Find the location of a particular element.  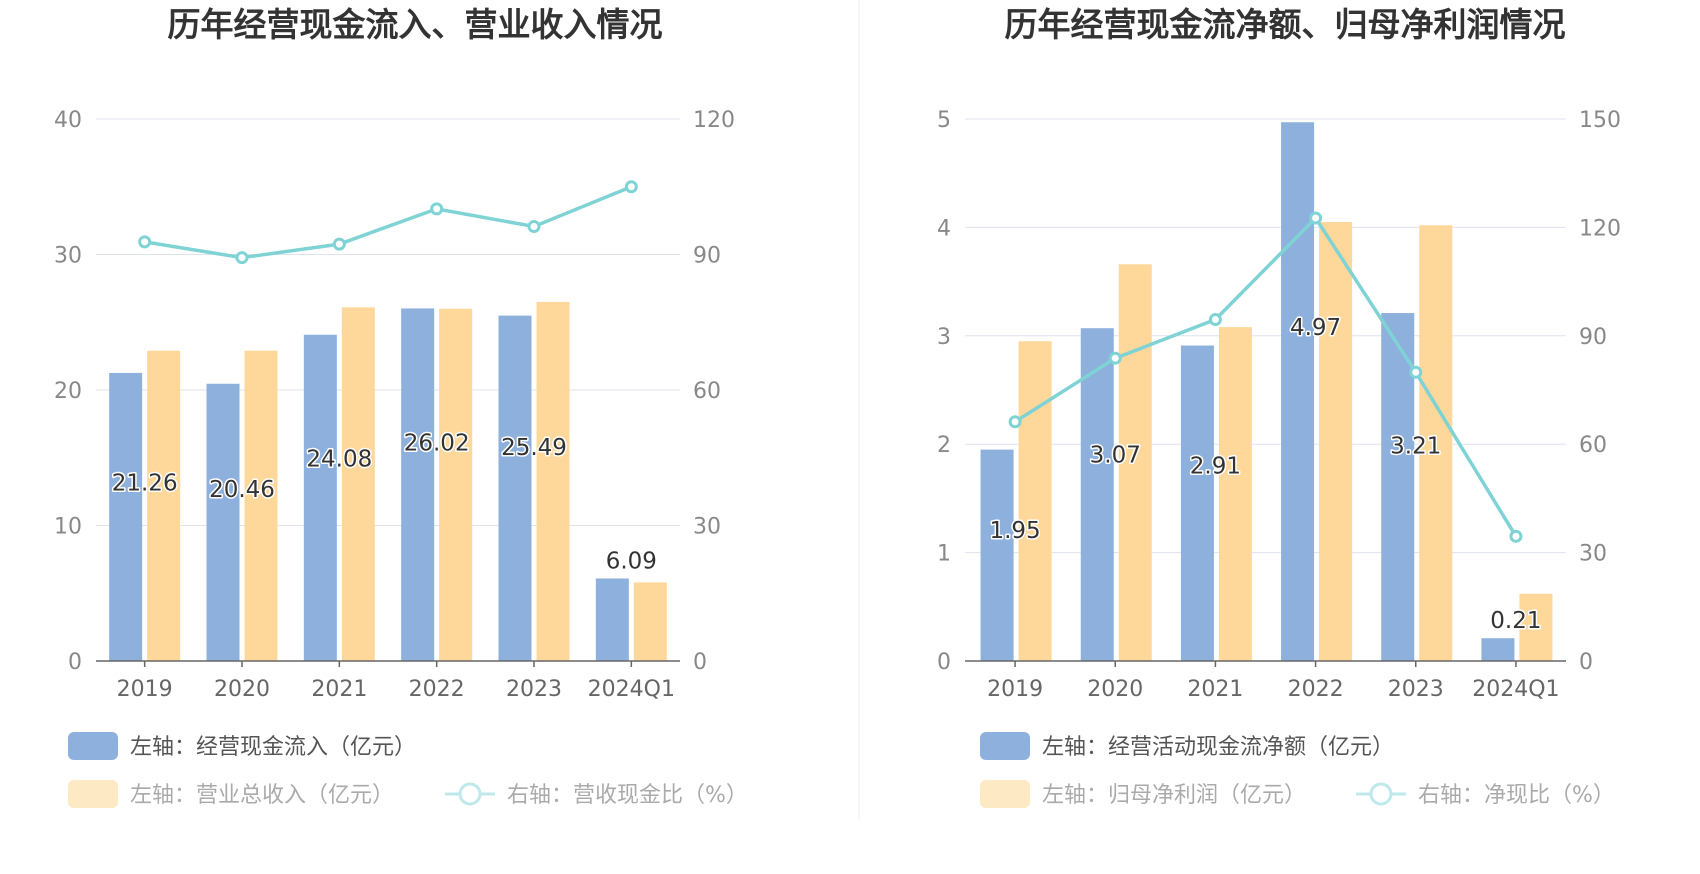

data-label: 0.21 is located at coordinates (1515, 621).